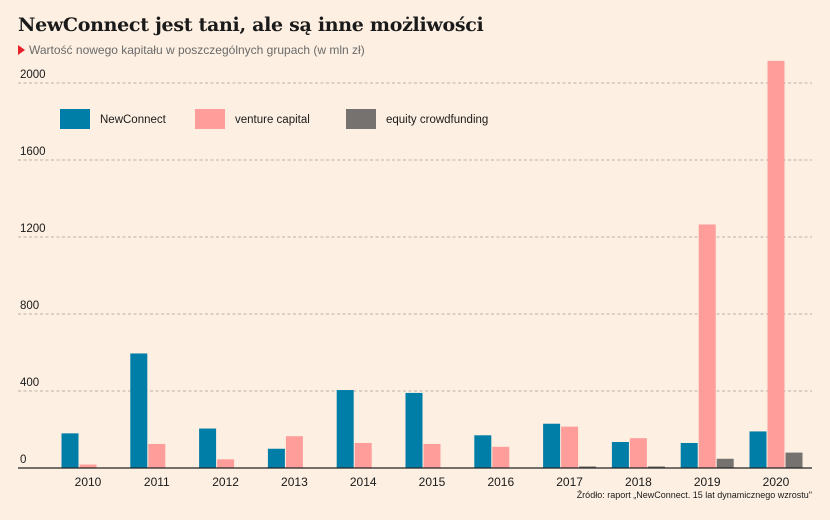 The width and height of the screenshot is (830, 520). Describe the element at coordinates (500, 482) in the screenshot. I see `x-tick-label: 2016` at that location.